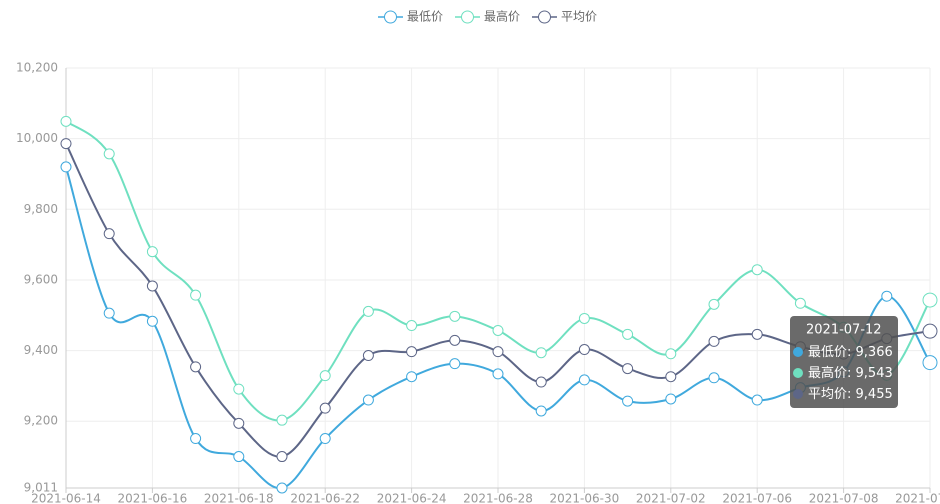 This screenshot has width=940, height=504. I want to click on x-tick-label: 2021-07-02, so click(671, 498).